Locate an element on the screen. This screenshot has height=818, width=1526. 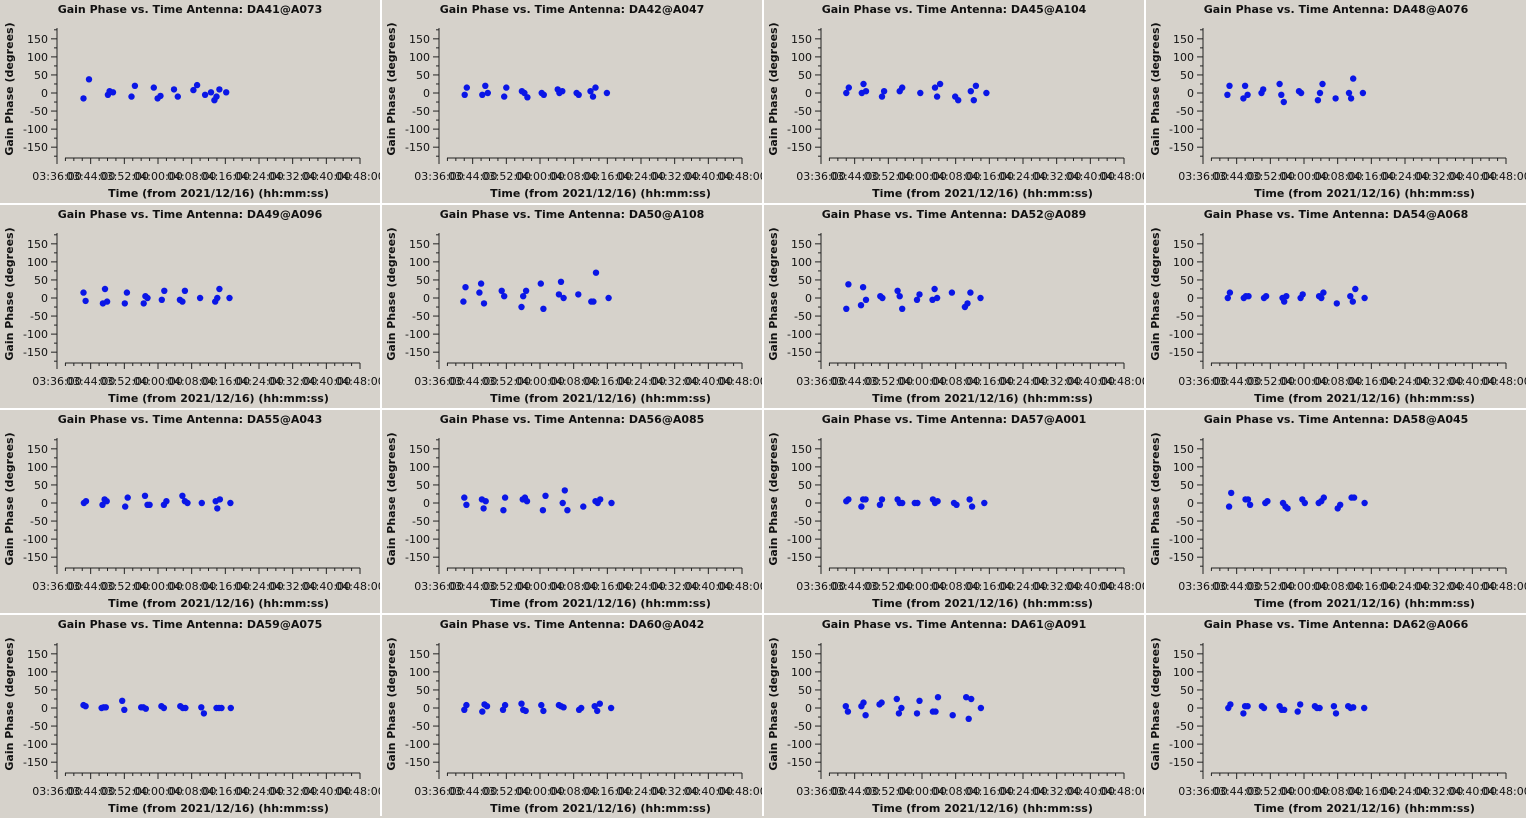
x-tick-label: 04:40:00 is located at coordinates (1472, 586).